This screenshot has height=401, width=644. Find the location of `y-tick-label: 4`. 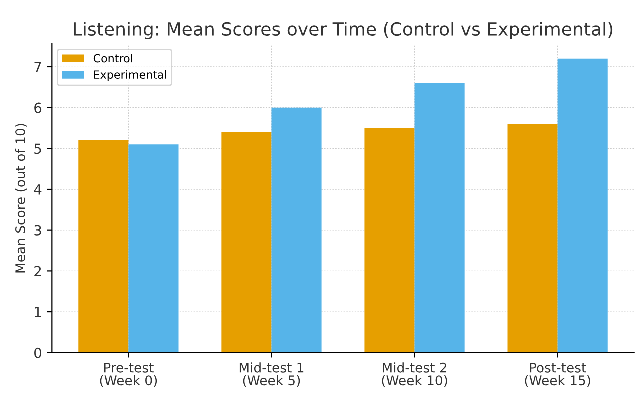

y-tick-label: 4 is located at coordinates (38, 189).